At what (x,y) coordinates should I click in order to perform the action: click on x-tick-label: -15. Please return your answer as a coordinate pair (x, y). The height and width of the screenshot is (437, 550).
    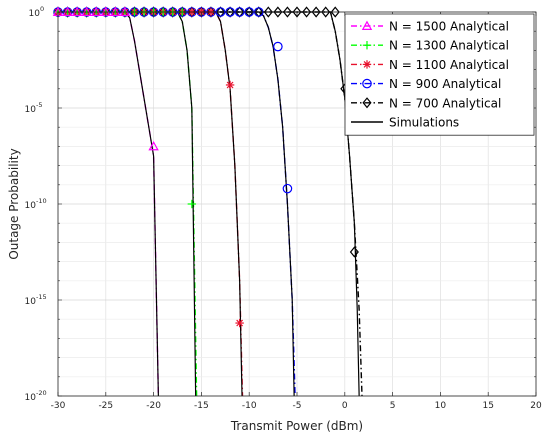
    Looking at the image, I should click on (201, 406).